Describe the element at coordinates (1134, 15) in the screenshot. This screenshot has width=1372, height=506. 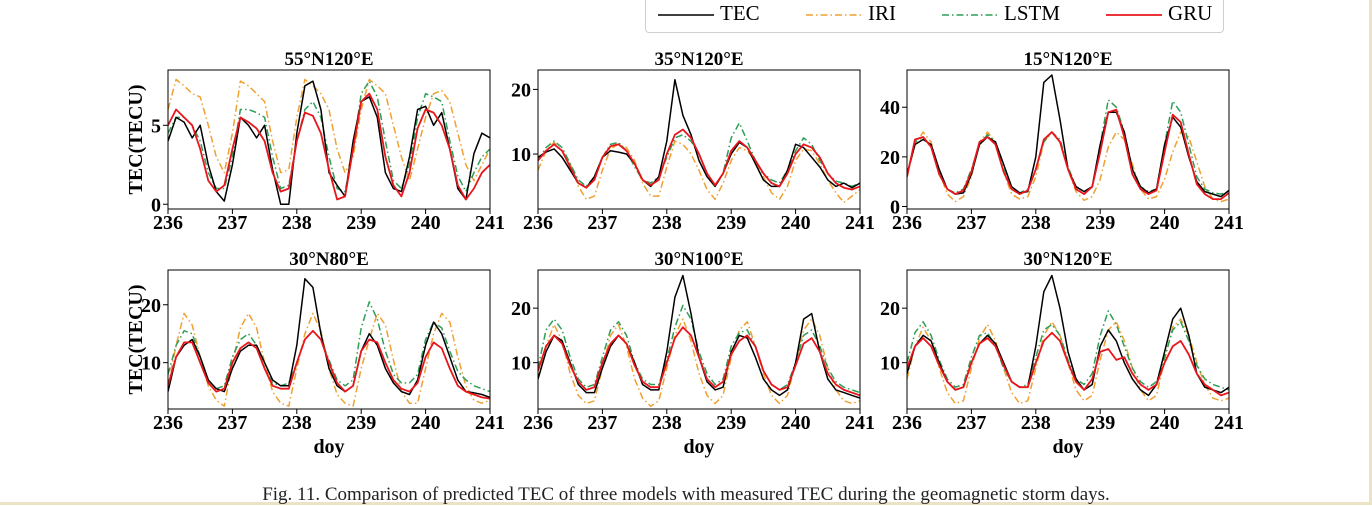
I see `legend-swatch-gru` at that location.